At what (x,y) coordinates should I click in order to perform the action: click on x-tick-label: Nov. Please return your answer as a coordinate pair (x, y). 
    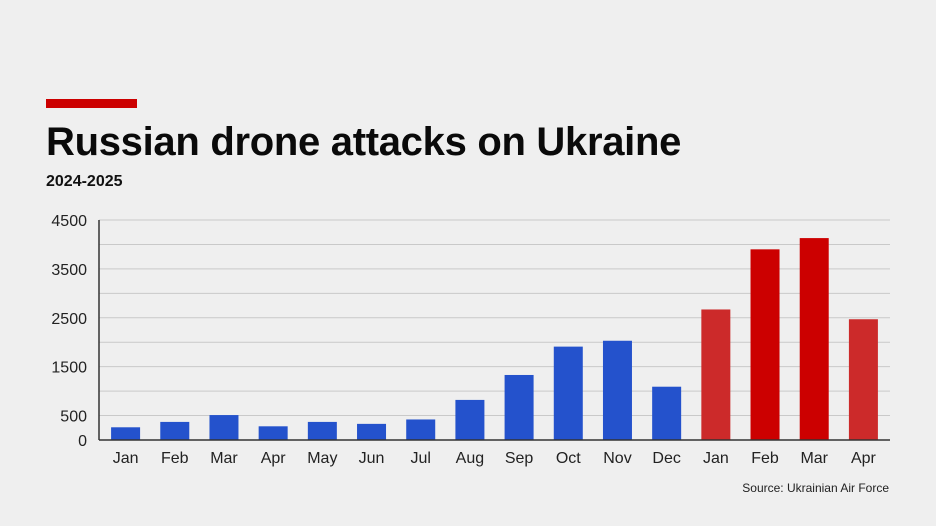
    Looking at the image, I should click on (617, 458).